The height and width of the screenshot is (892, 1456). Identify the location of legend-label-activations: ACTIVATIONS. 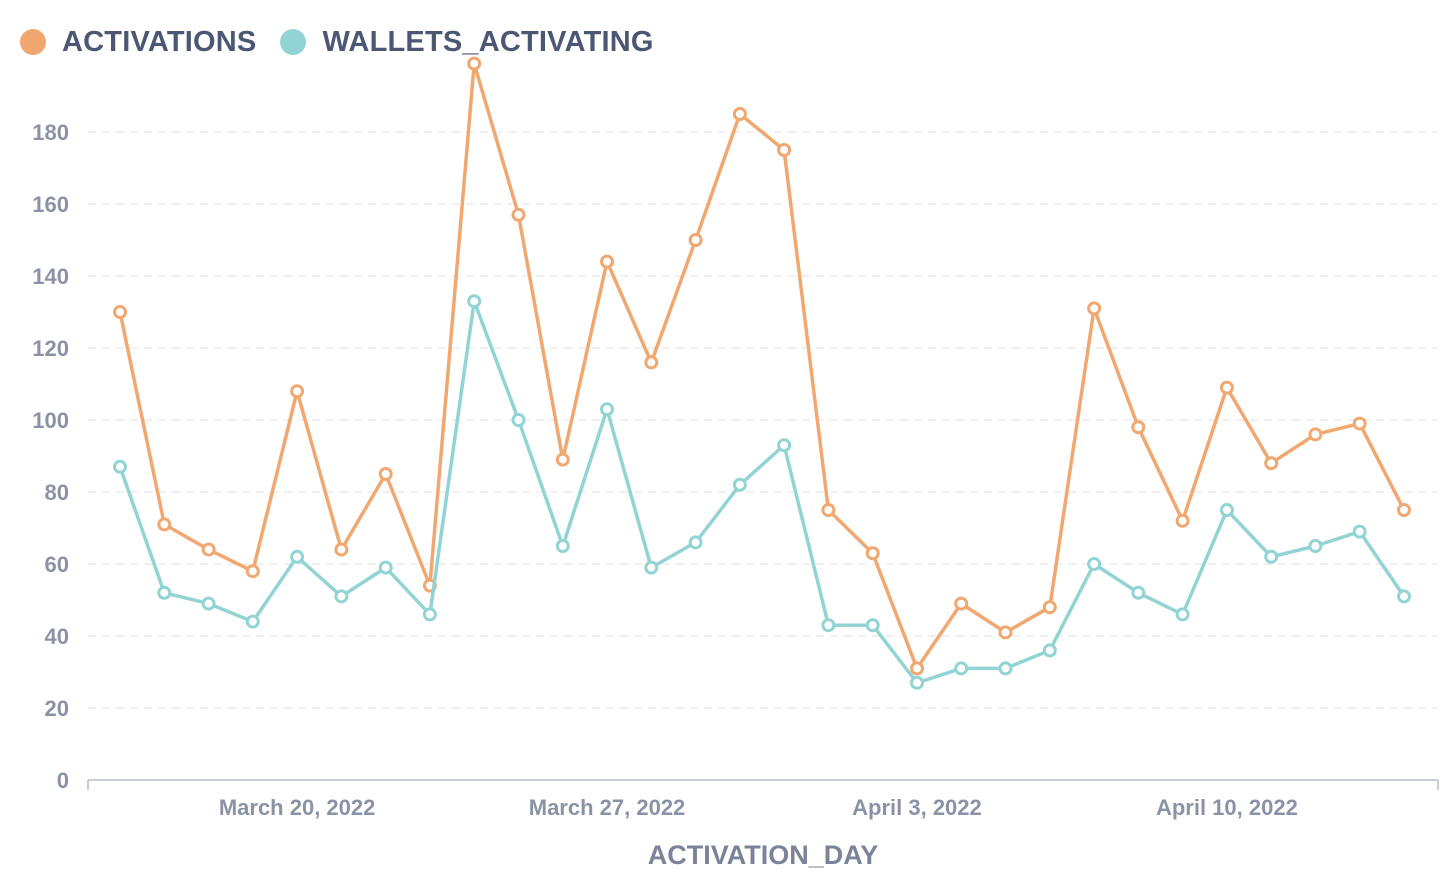
(159, 41).